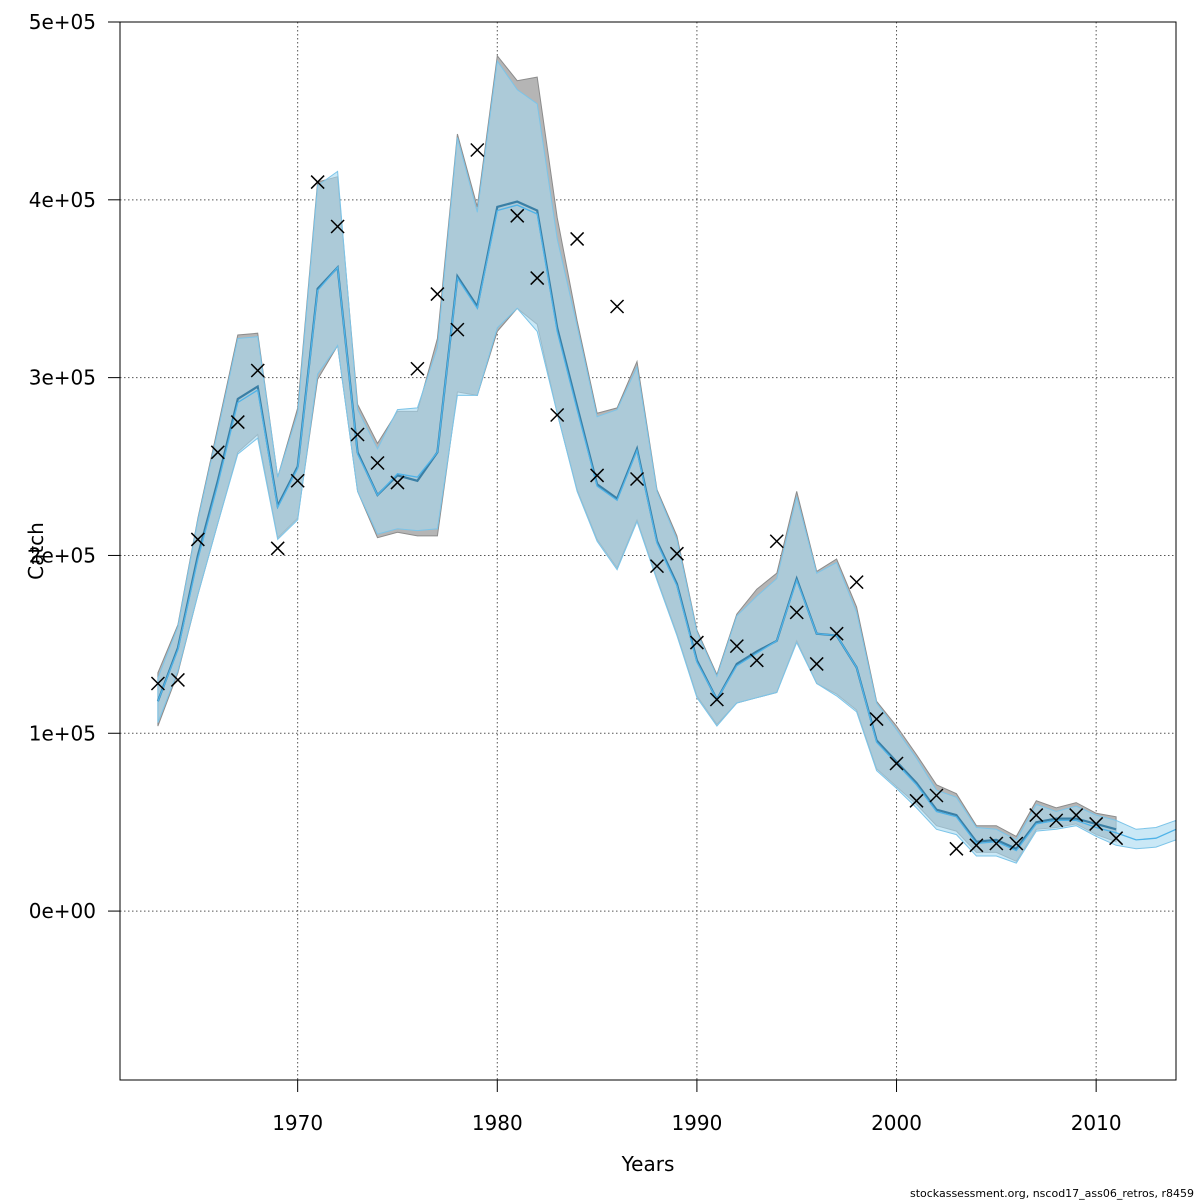 This screenshot has width=1200, height=1204. What do you see at coordinates (62, 555) in the screenshot?
I see `y-tick-label: 2e+05` at bounding box center [62, 555].